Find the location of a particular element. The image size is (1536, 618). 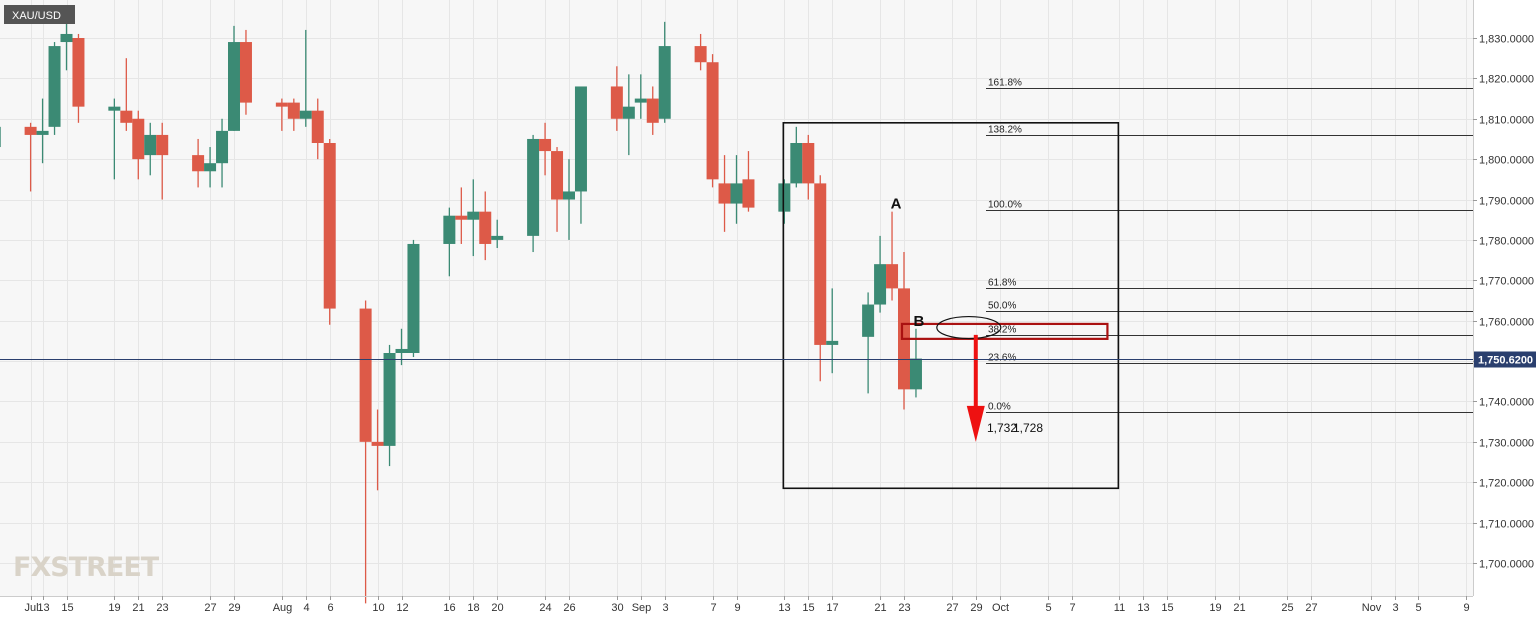

y-tick-label: 1,790.0000 is located at coordinates (1506, 202).